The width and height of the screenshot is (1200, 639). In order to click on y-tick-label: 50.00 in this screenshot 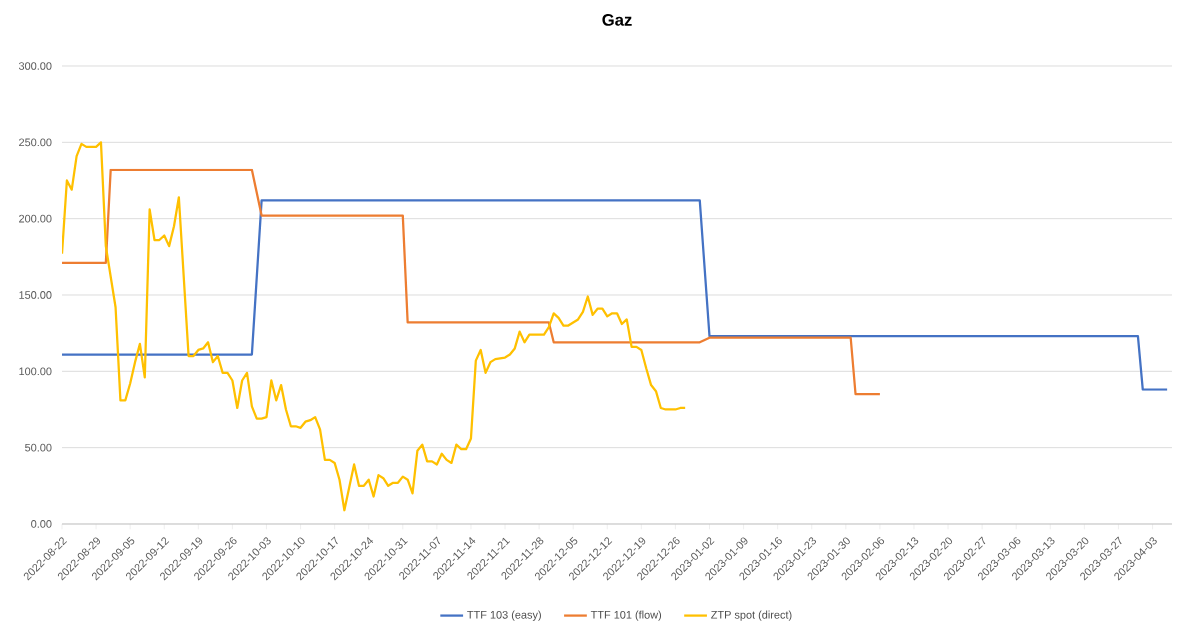, I will do `click(38, 447)`.